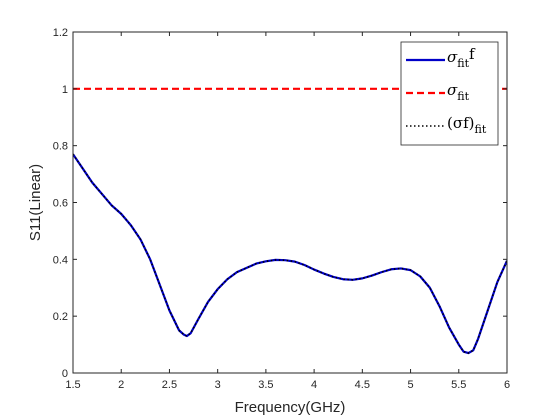 This screenshot has height=420, width=560. I want to click on y-tick-label: 0.2, so click(60, 317).